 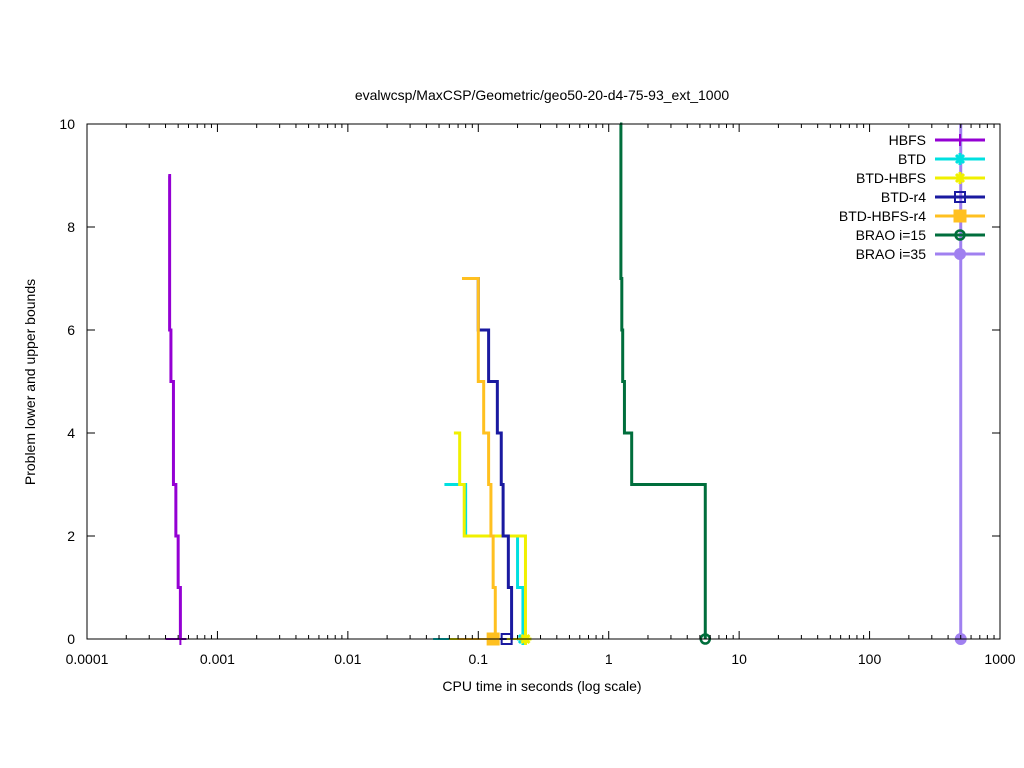 I want to click on legend-label: BTD-HBFS, so click(x=891, y=178).